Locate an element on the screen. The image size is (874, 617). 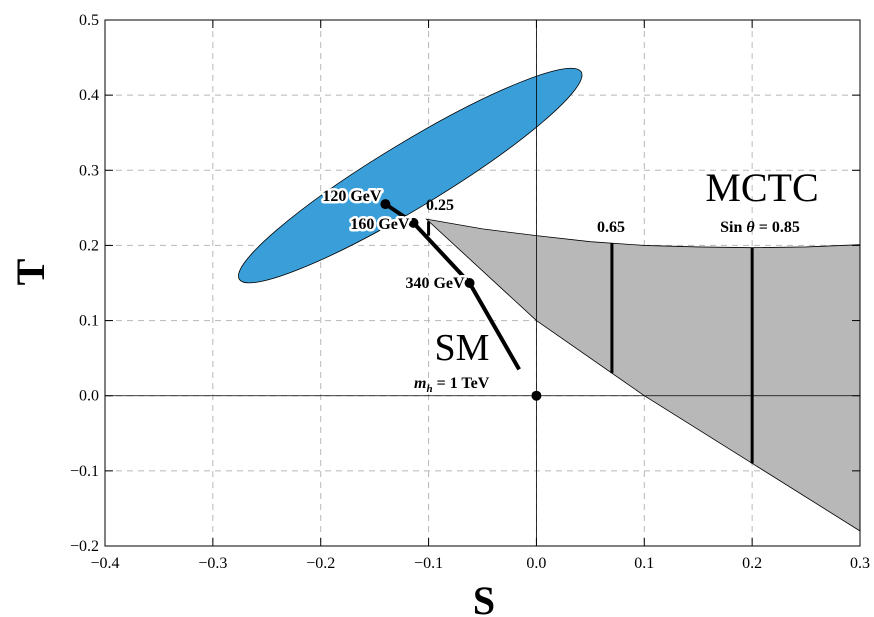
y-tick-label: −0.2 is located at coordinates (84, 546).